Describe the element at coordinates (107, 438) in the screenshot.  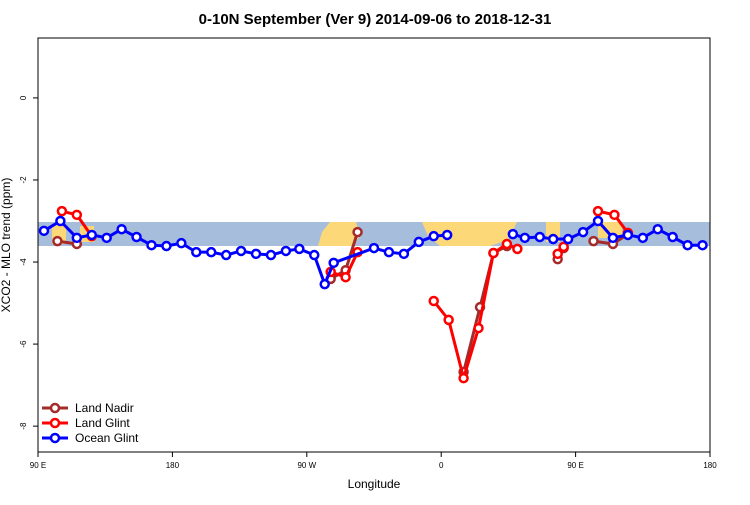
I see `legend-label: Ocean Glint` at that location.